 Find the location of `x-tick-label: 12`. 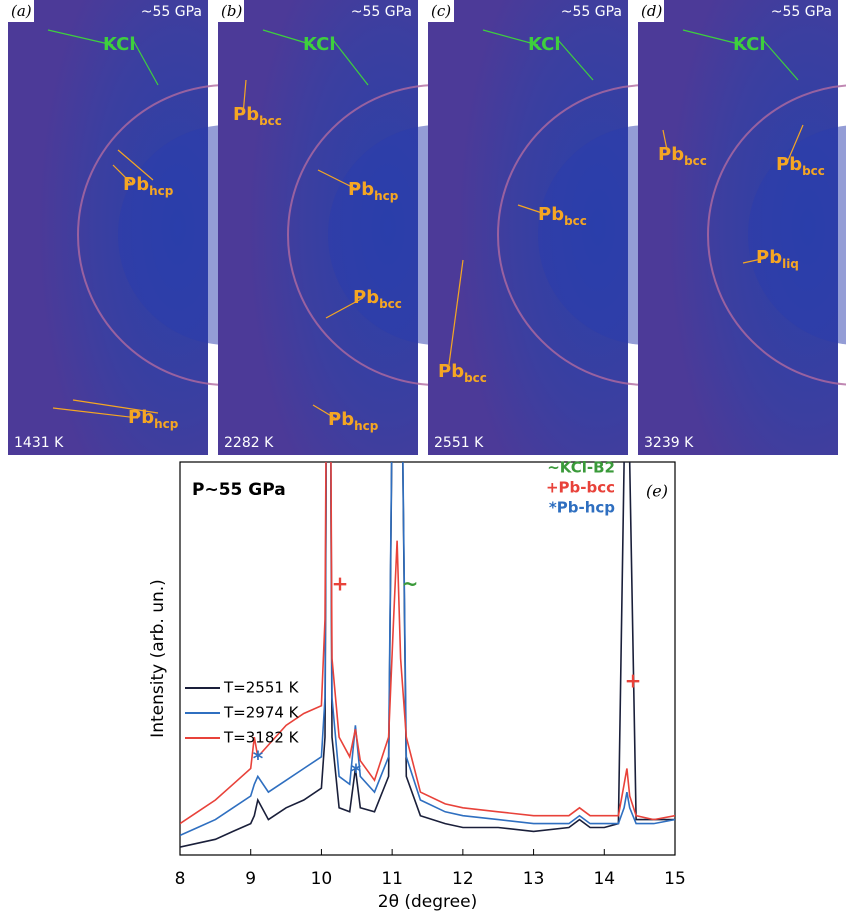

x-tick-label: 12 is located at coordinates (463, 879).